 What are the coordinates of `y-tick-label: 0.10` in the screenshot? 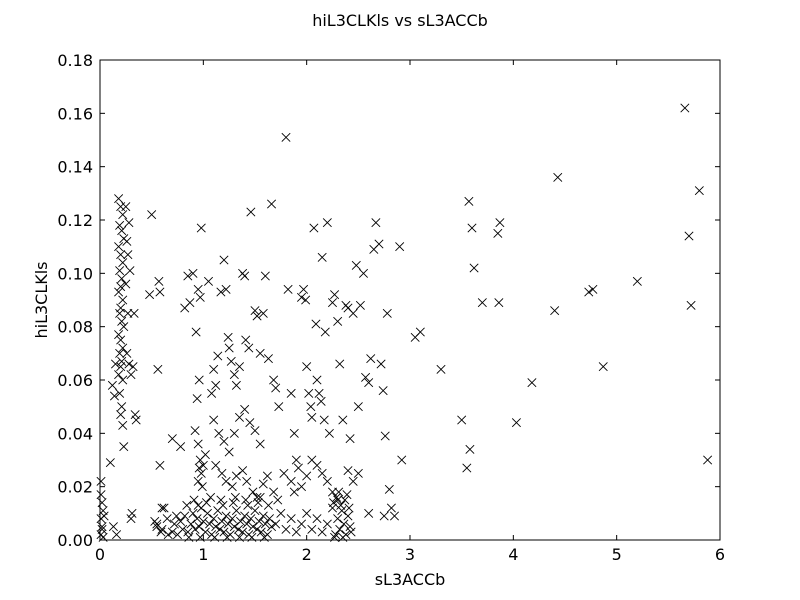 It's located at (75, 273).